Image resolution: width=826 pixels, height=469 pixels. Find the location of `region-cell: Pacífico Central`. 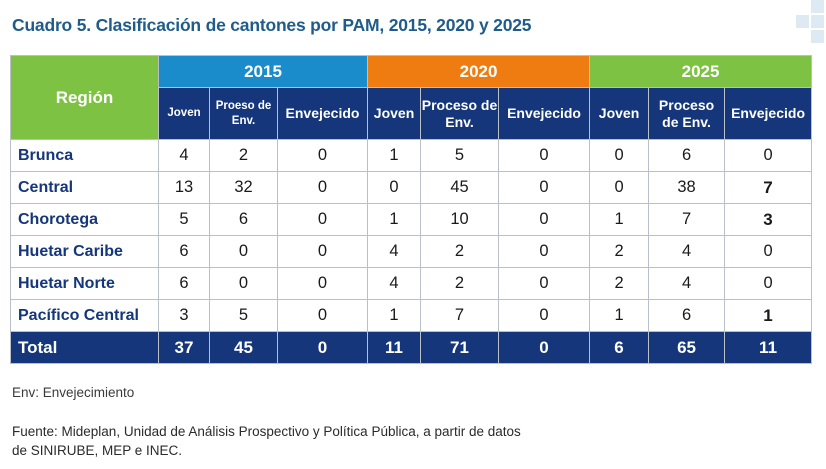

region-cell: Pacífico Central is located at coordinates (84, 315).